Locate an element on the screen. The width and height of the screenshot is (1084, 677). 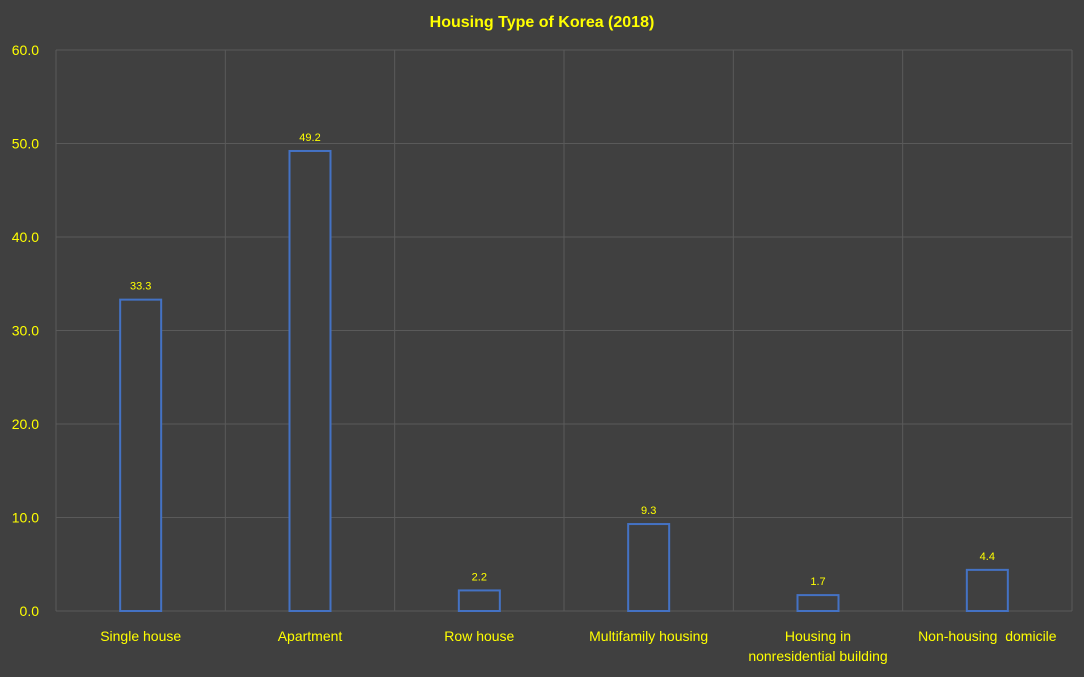
y-tick-label: 0.0 is located at coordinates (30, 611).